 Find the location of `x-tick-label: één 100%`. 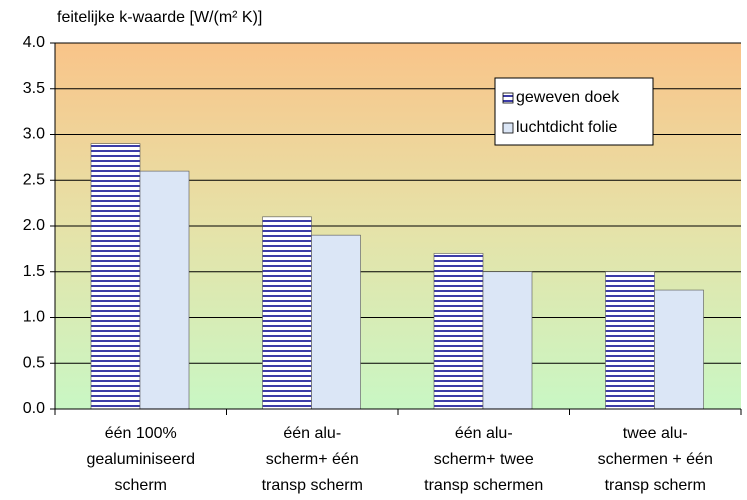

x-tick-label: één 100% is located at coordinates (141, 433).